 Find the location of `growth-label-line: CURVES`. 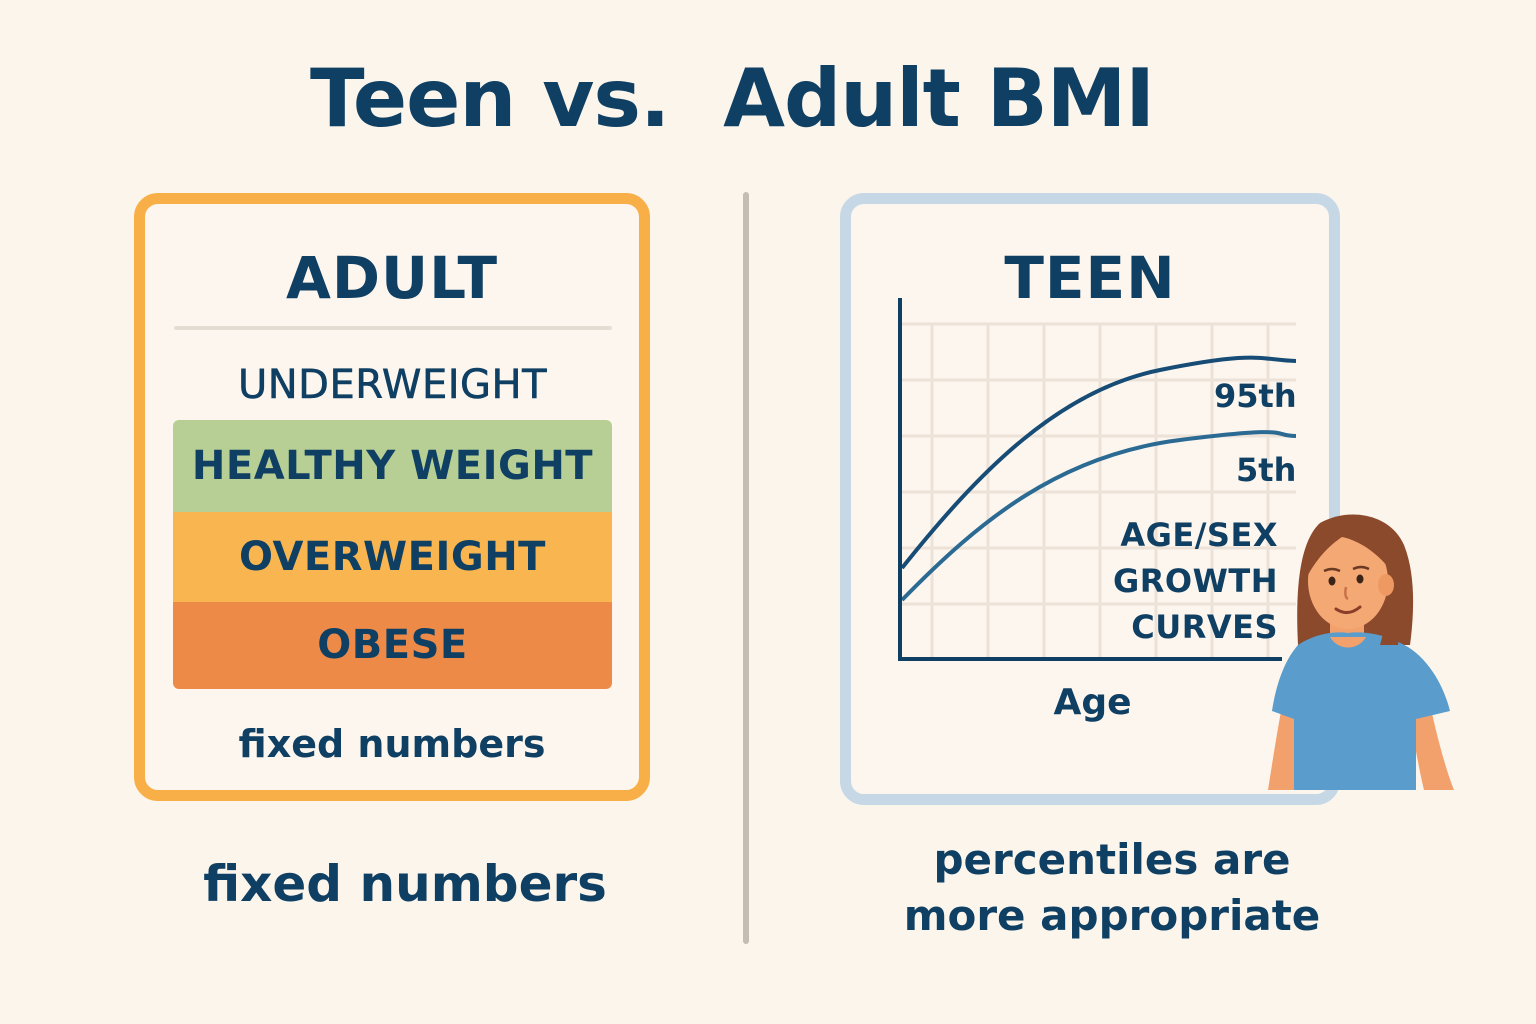

growth-label-line: CURVES is located at coordinates (1204, 627).